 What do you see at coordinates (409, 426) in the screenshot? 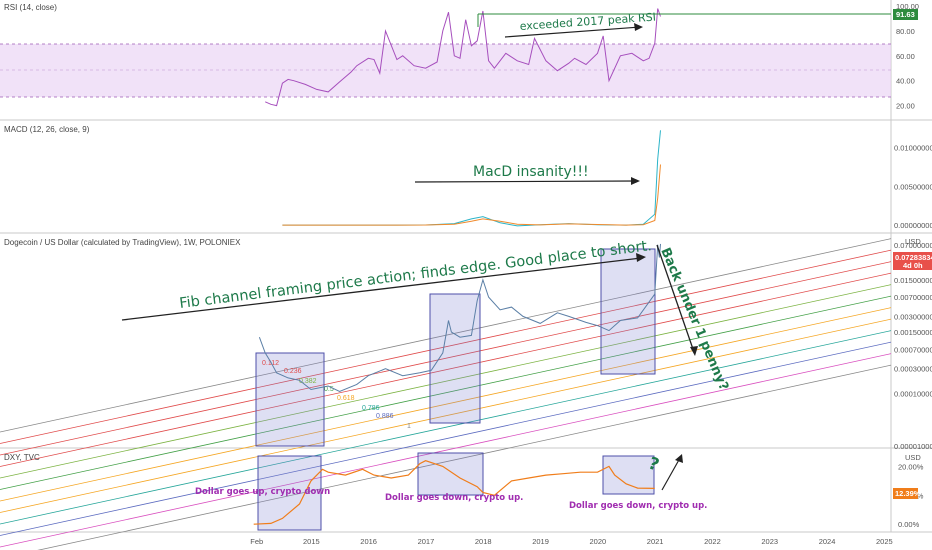
I see `fib-level-label: 1` at bounding box center [409, 426].